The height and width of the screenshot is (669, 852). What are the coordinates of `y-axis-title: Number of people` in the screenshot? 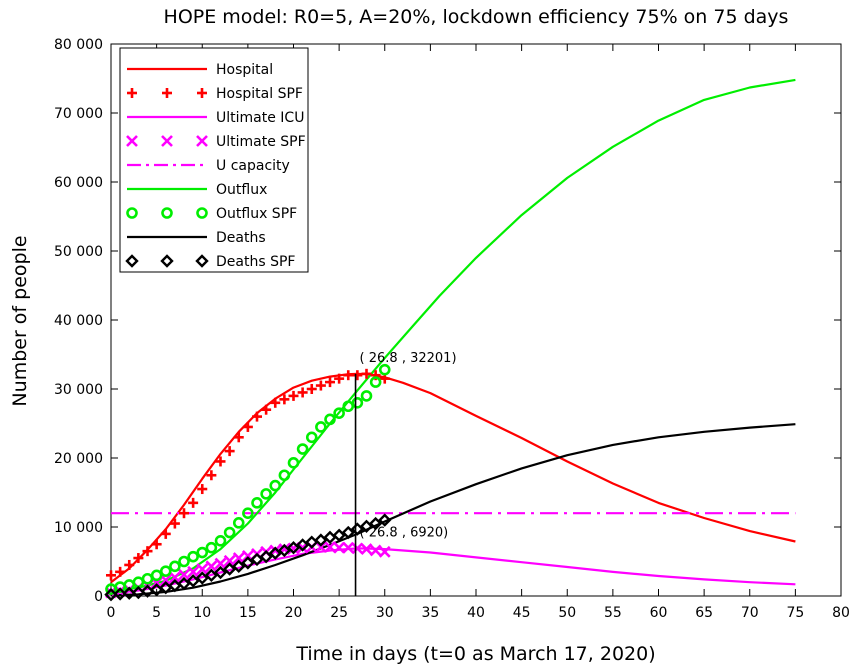 It's located at (20, 320).